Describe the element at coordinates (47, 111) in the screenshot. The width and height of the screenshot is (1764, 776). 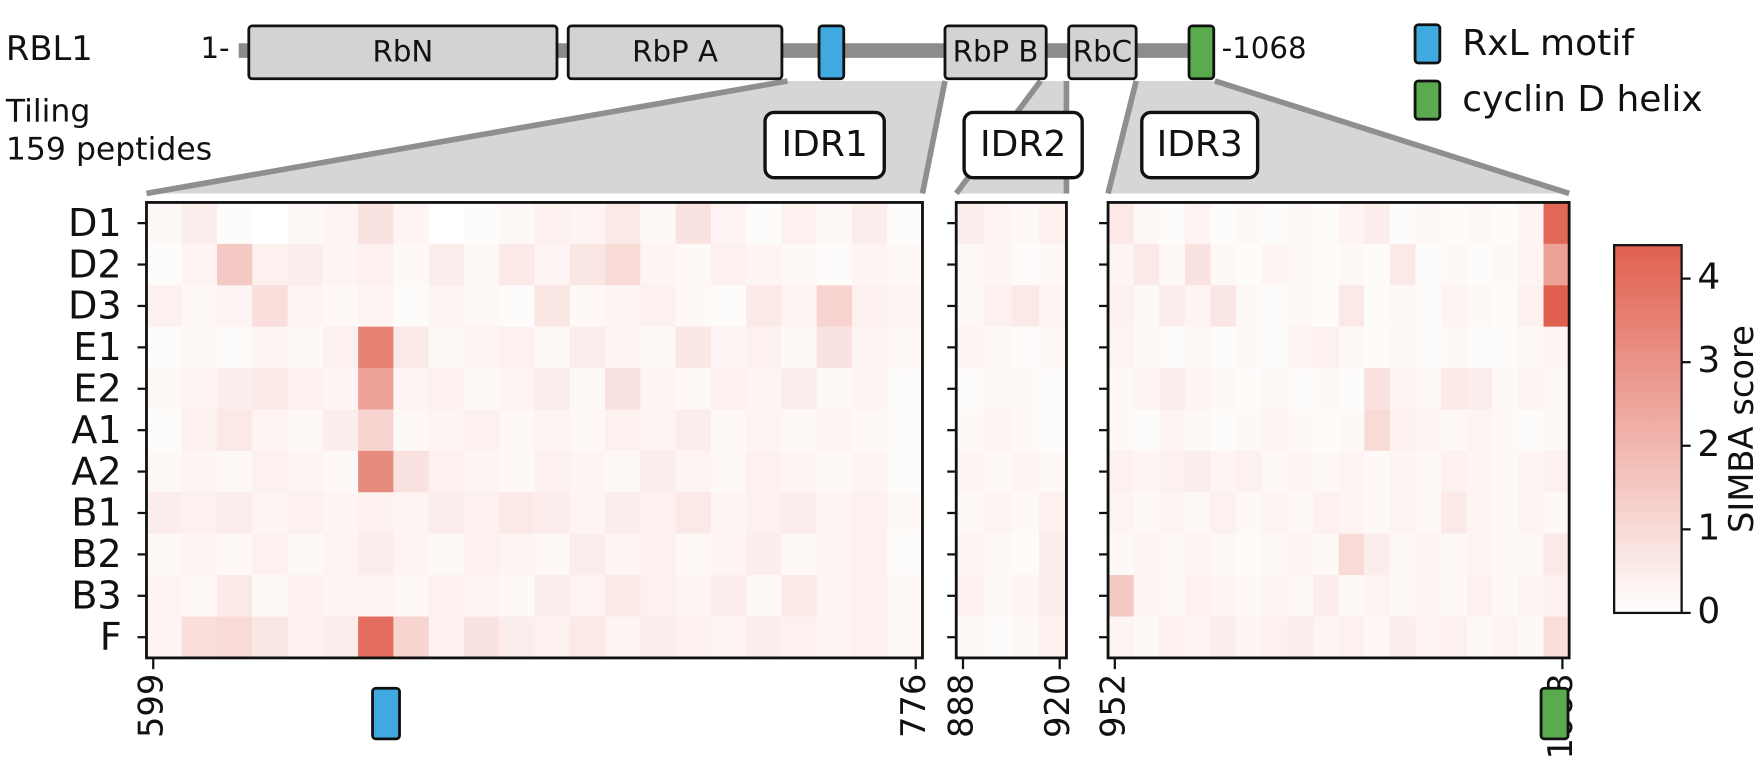
I see `tiling-label: Tiling` at that location.